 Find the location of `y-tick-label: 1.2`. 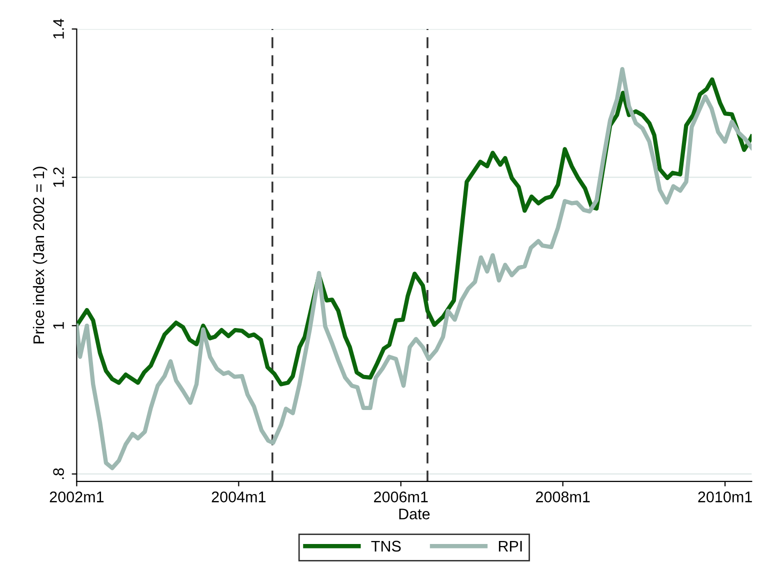

y-tick-label: 1.2 is located at coordinates (58, 177).